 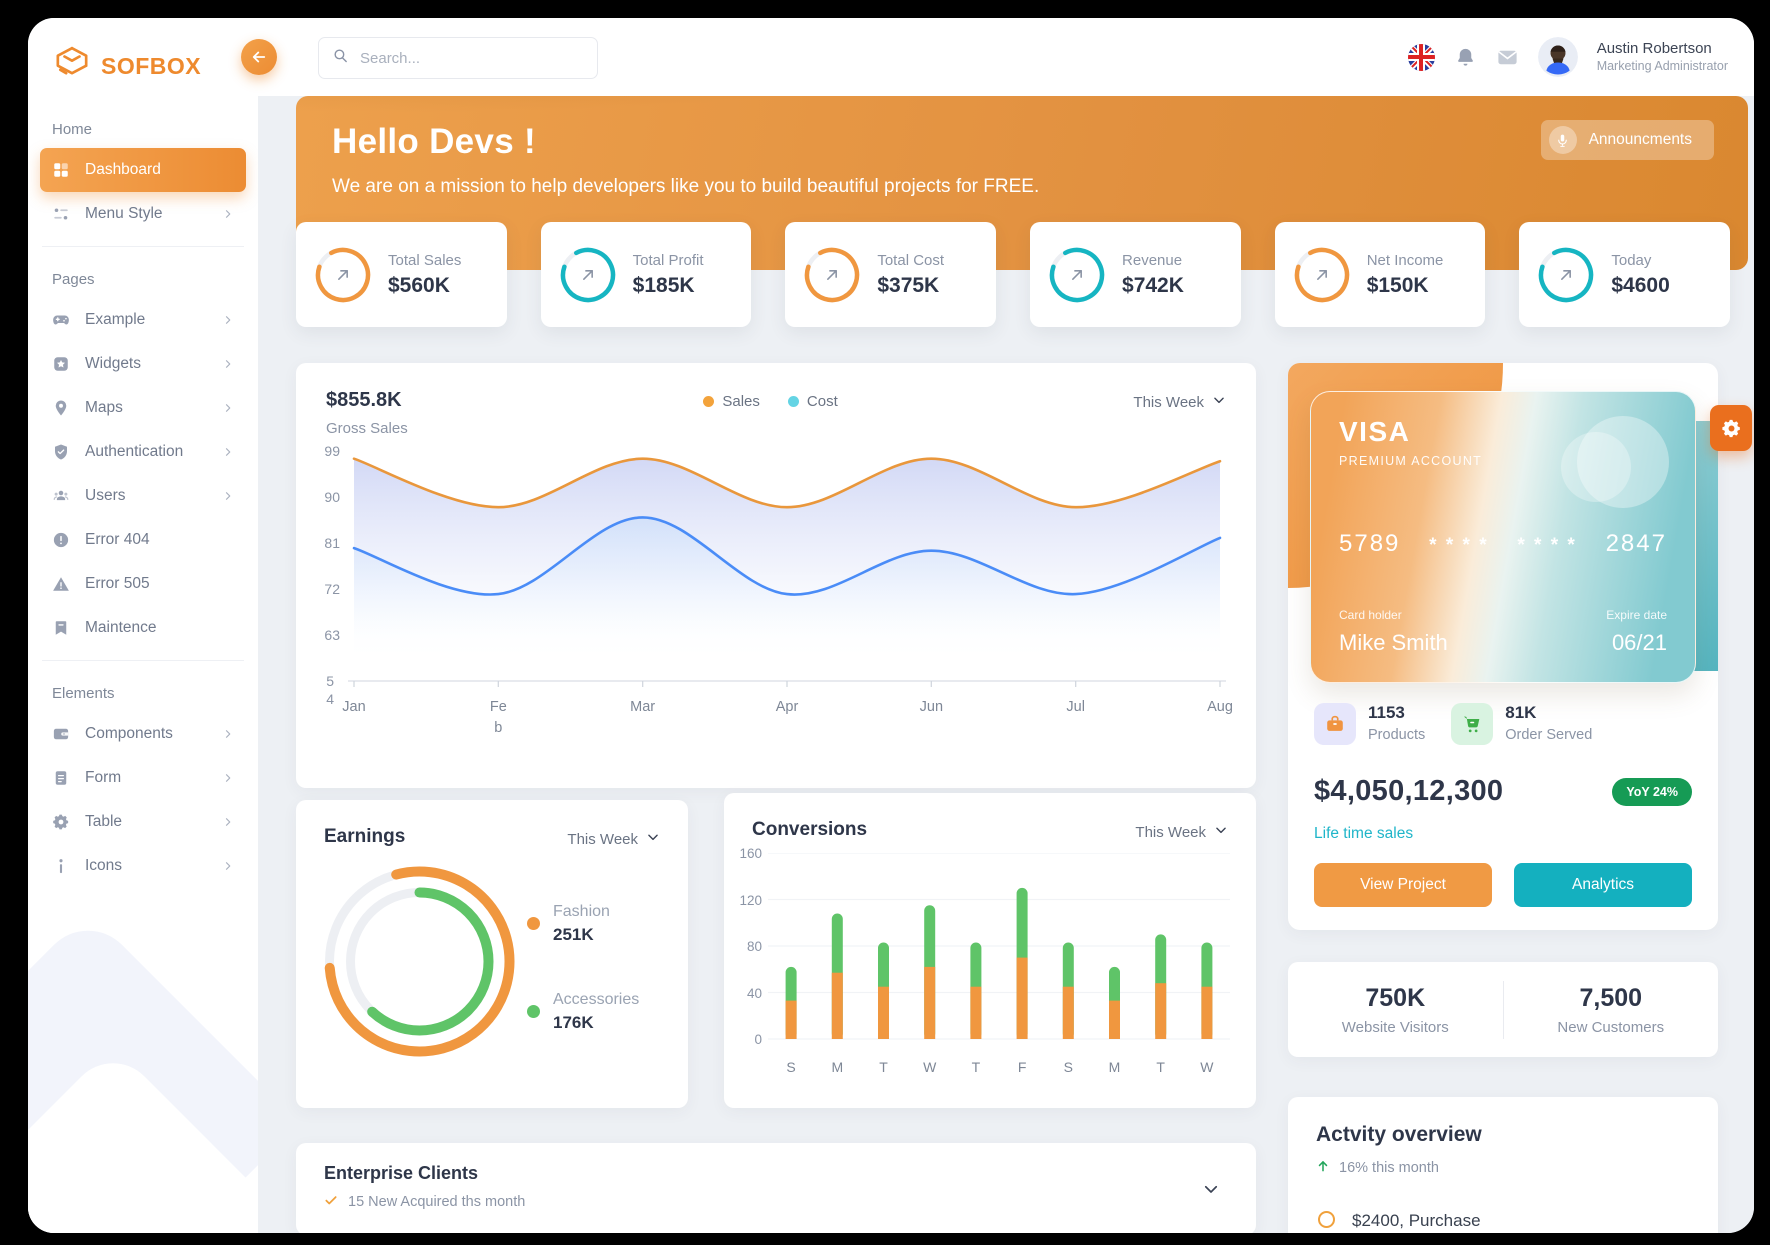 I want to click on sidebar-item-dashboard: Dashboard, so click(x=143, y=170).